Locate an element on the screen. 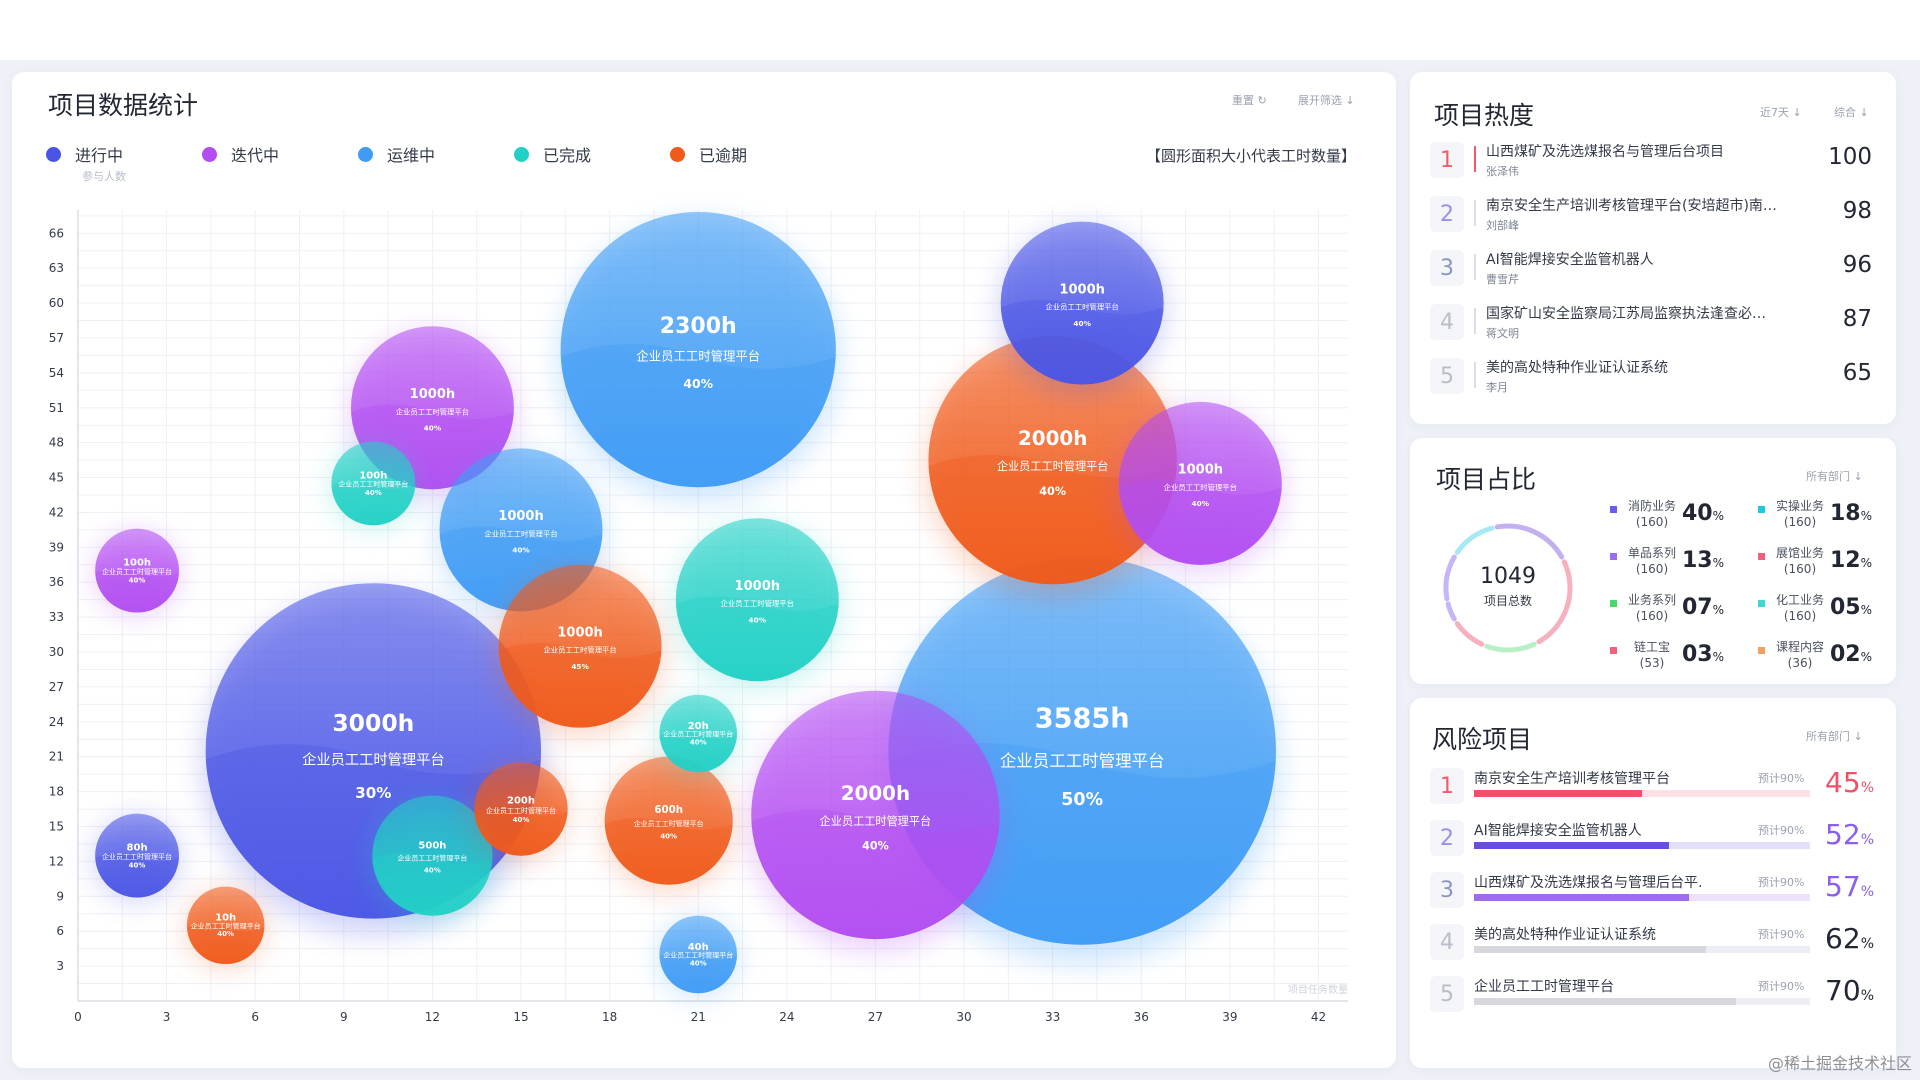 Image resolution: width=1920 pixels, height=1080 pixels. y-tick-label: 27 is located at coordinates (56, 687).